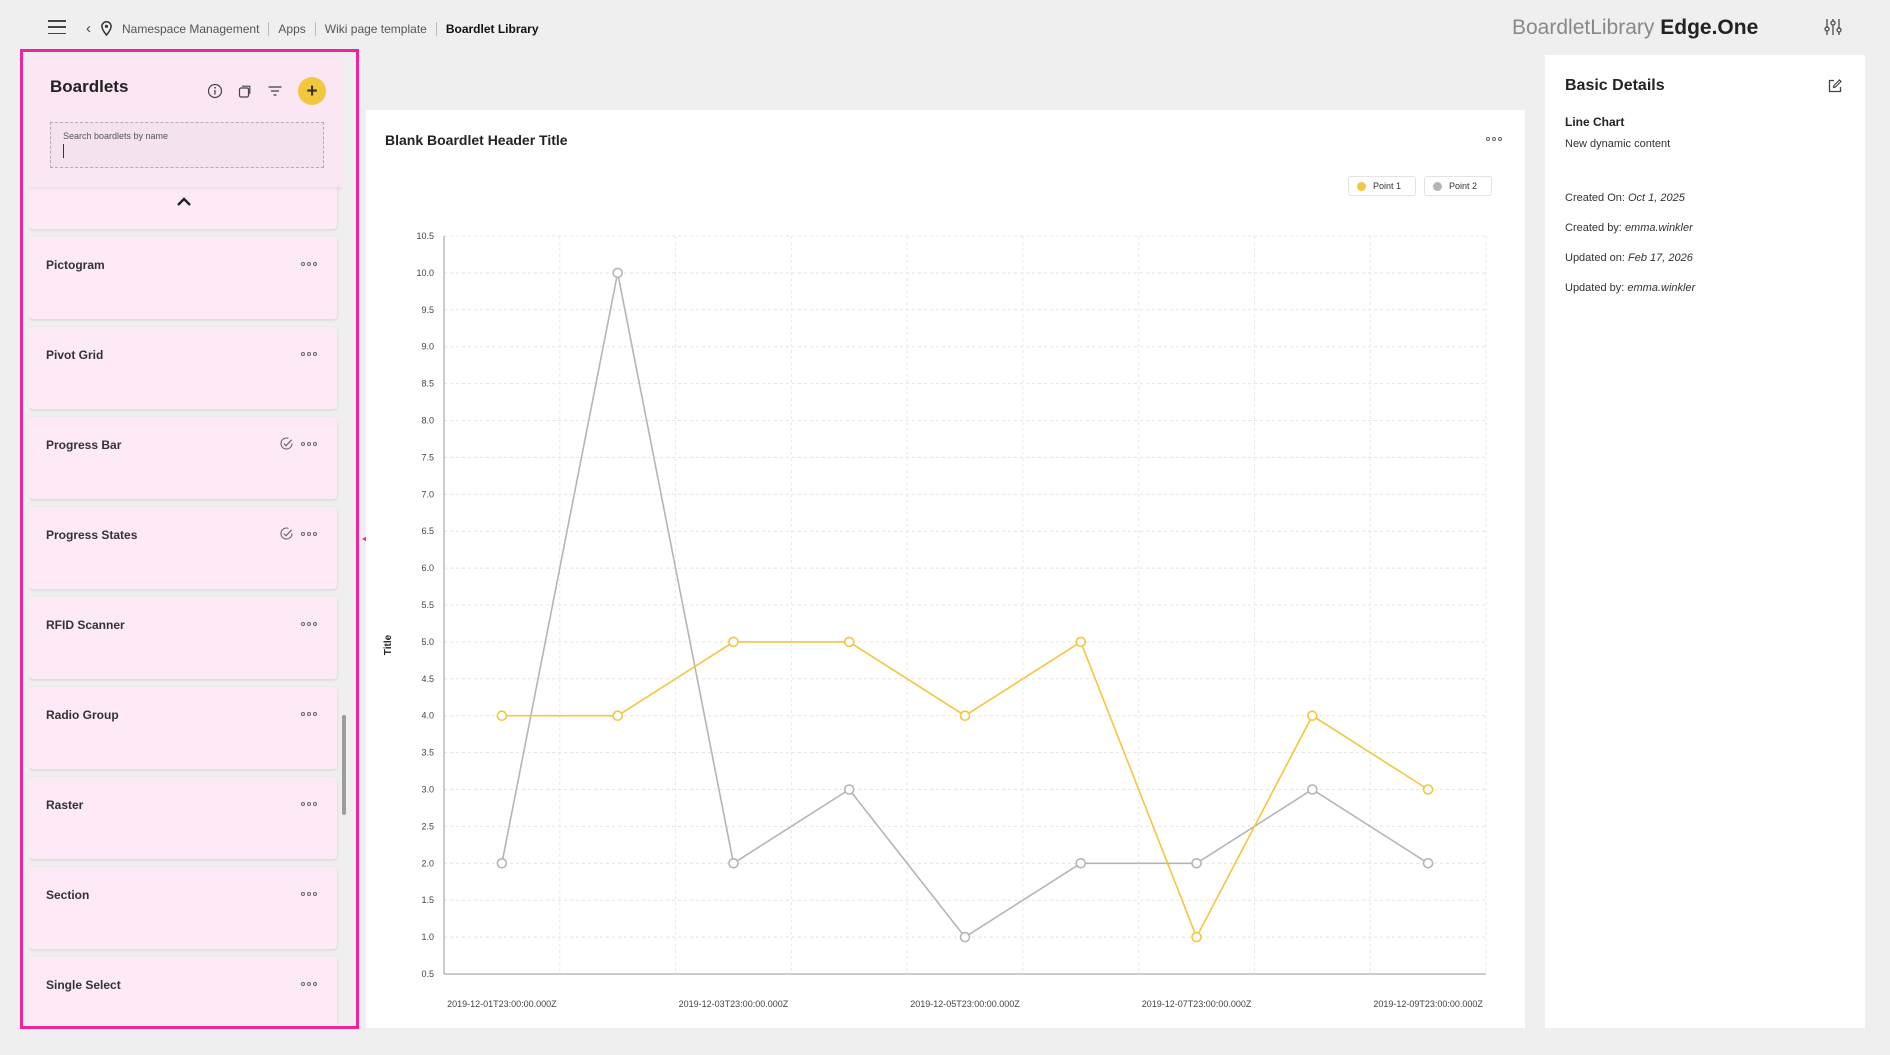 The height and width of the screenshot is (1055, 1890). I want to click on brand-light: BoardletLibrary, so click(1583, 27).